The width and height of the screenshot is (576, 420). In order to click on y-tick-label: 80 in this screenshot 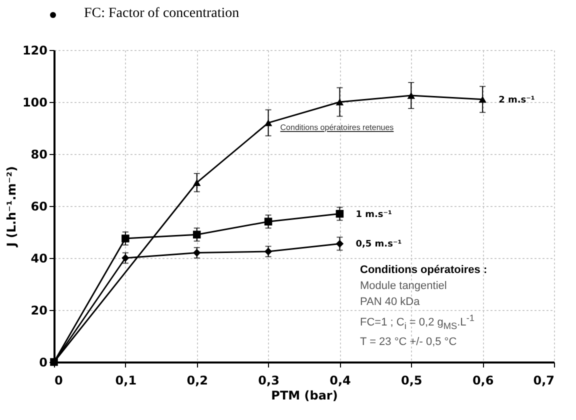, I will do `click(39, 155)`.